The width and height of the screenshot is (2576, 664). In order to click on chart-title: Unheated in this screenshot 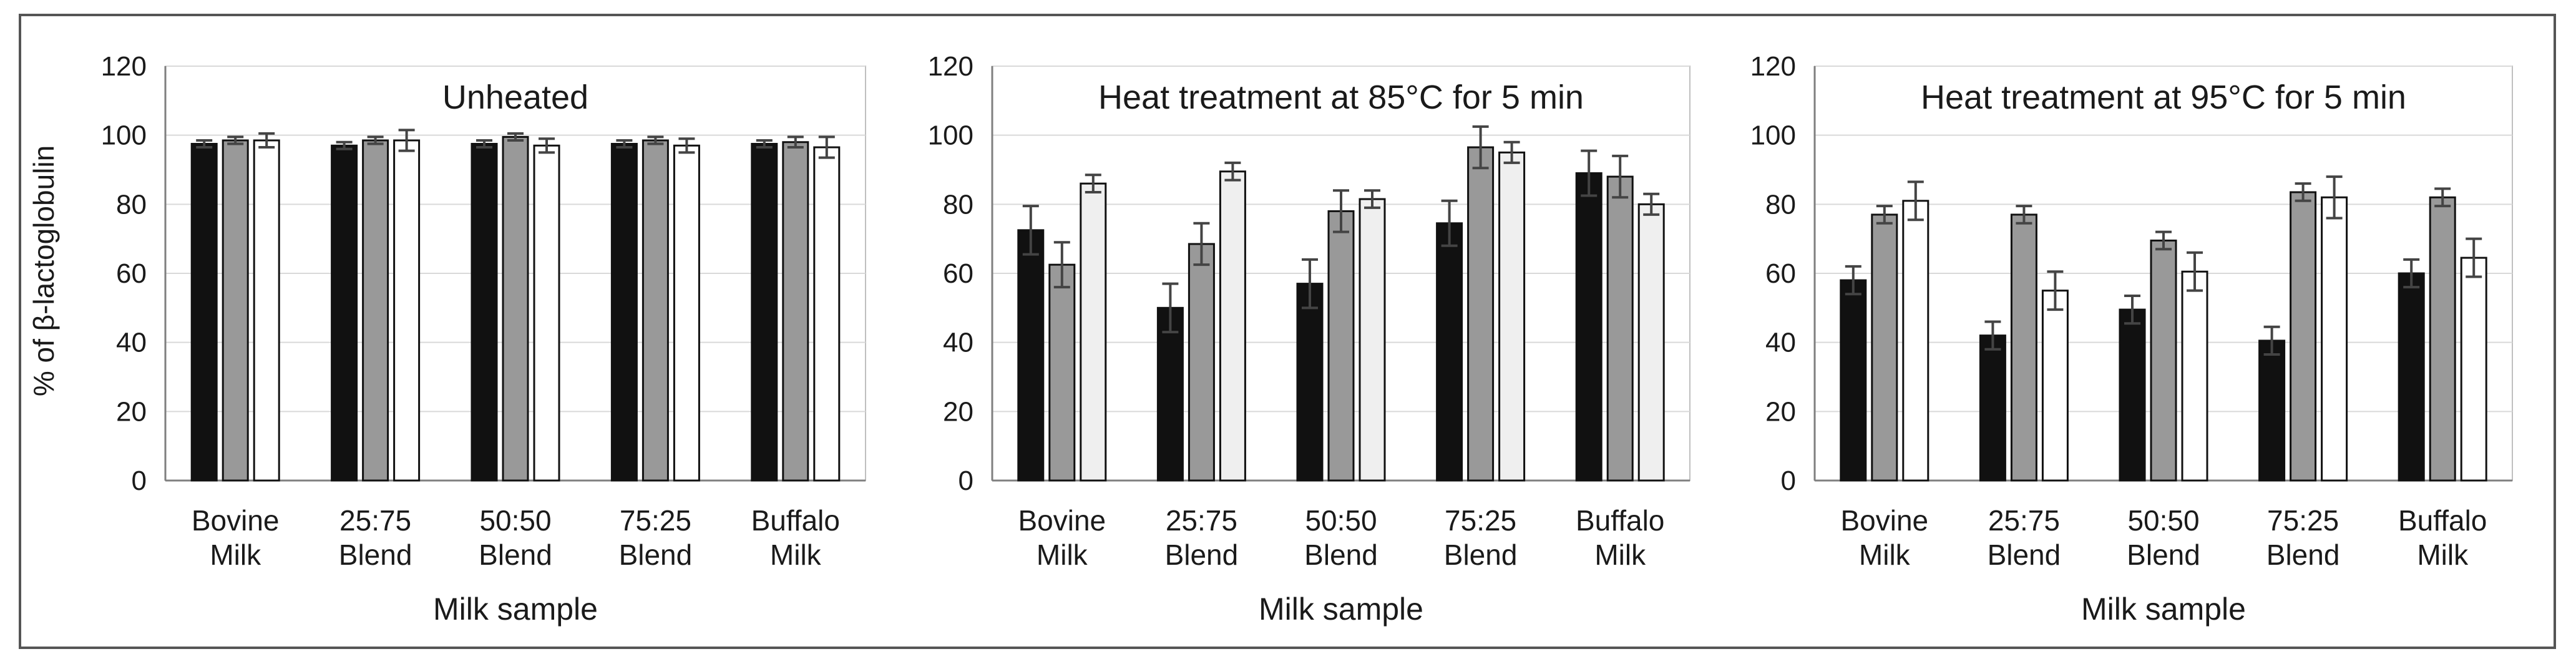, I will do `click(515, 97)`.